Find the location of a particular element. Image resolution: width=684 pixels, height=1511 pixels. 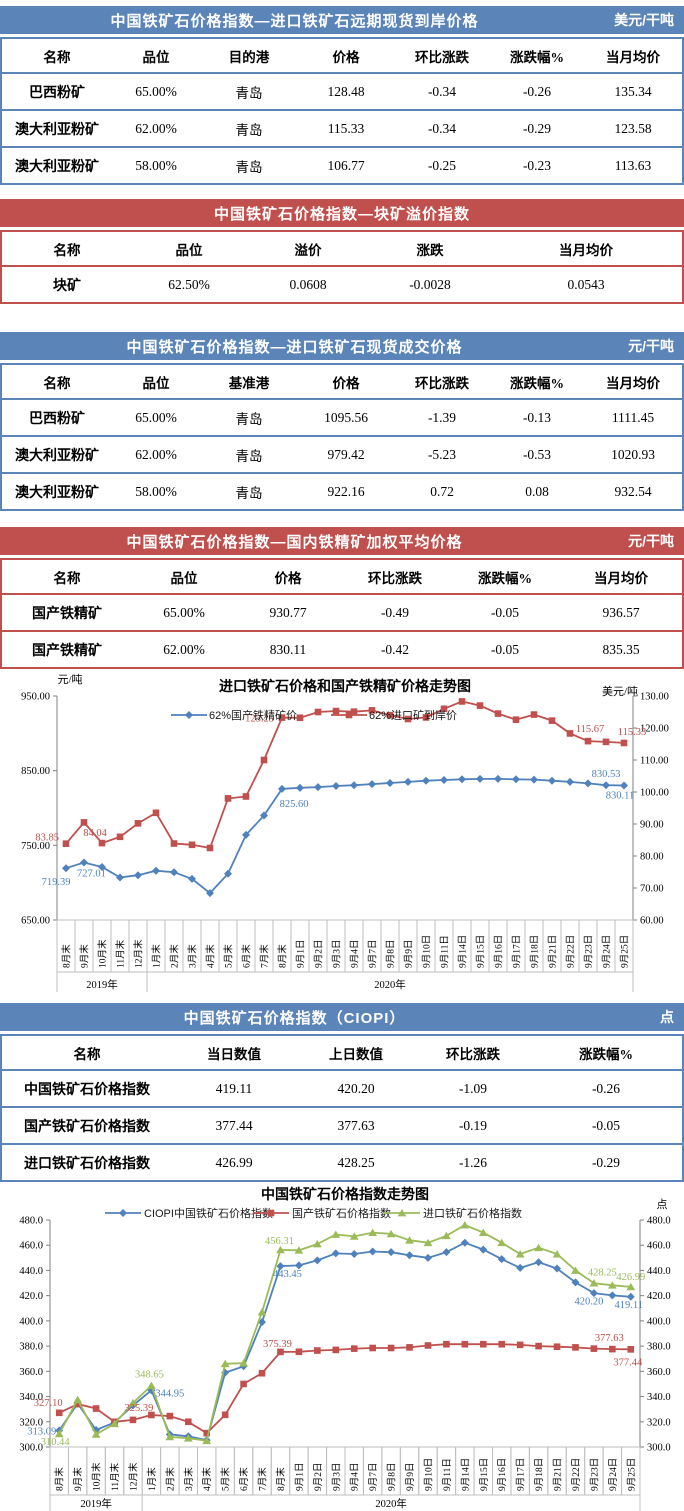

table-cell: 428.25 is located at coordinates (356, 1162).